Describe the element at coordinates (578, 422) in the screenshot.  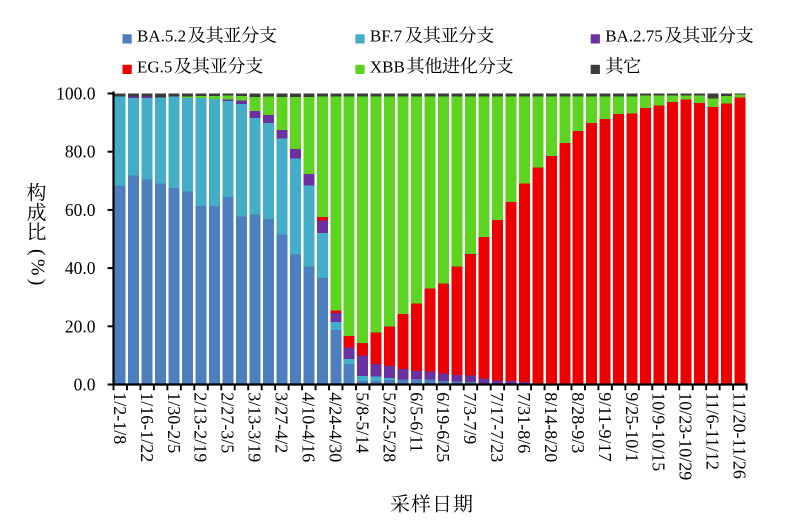
I see `svg-text: 8/28-9/3` at that location.